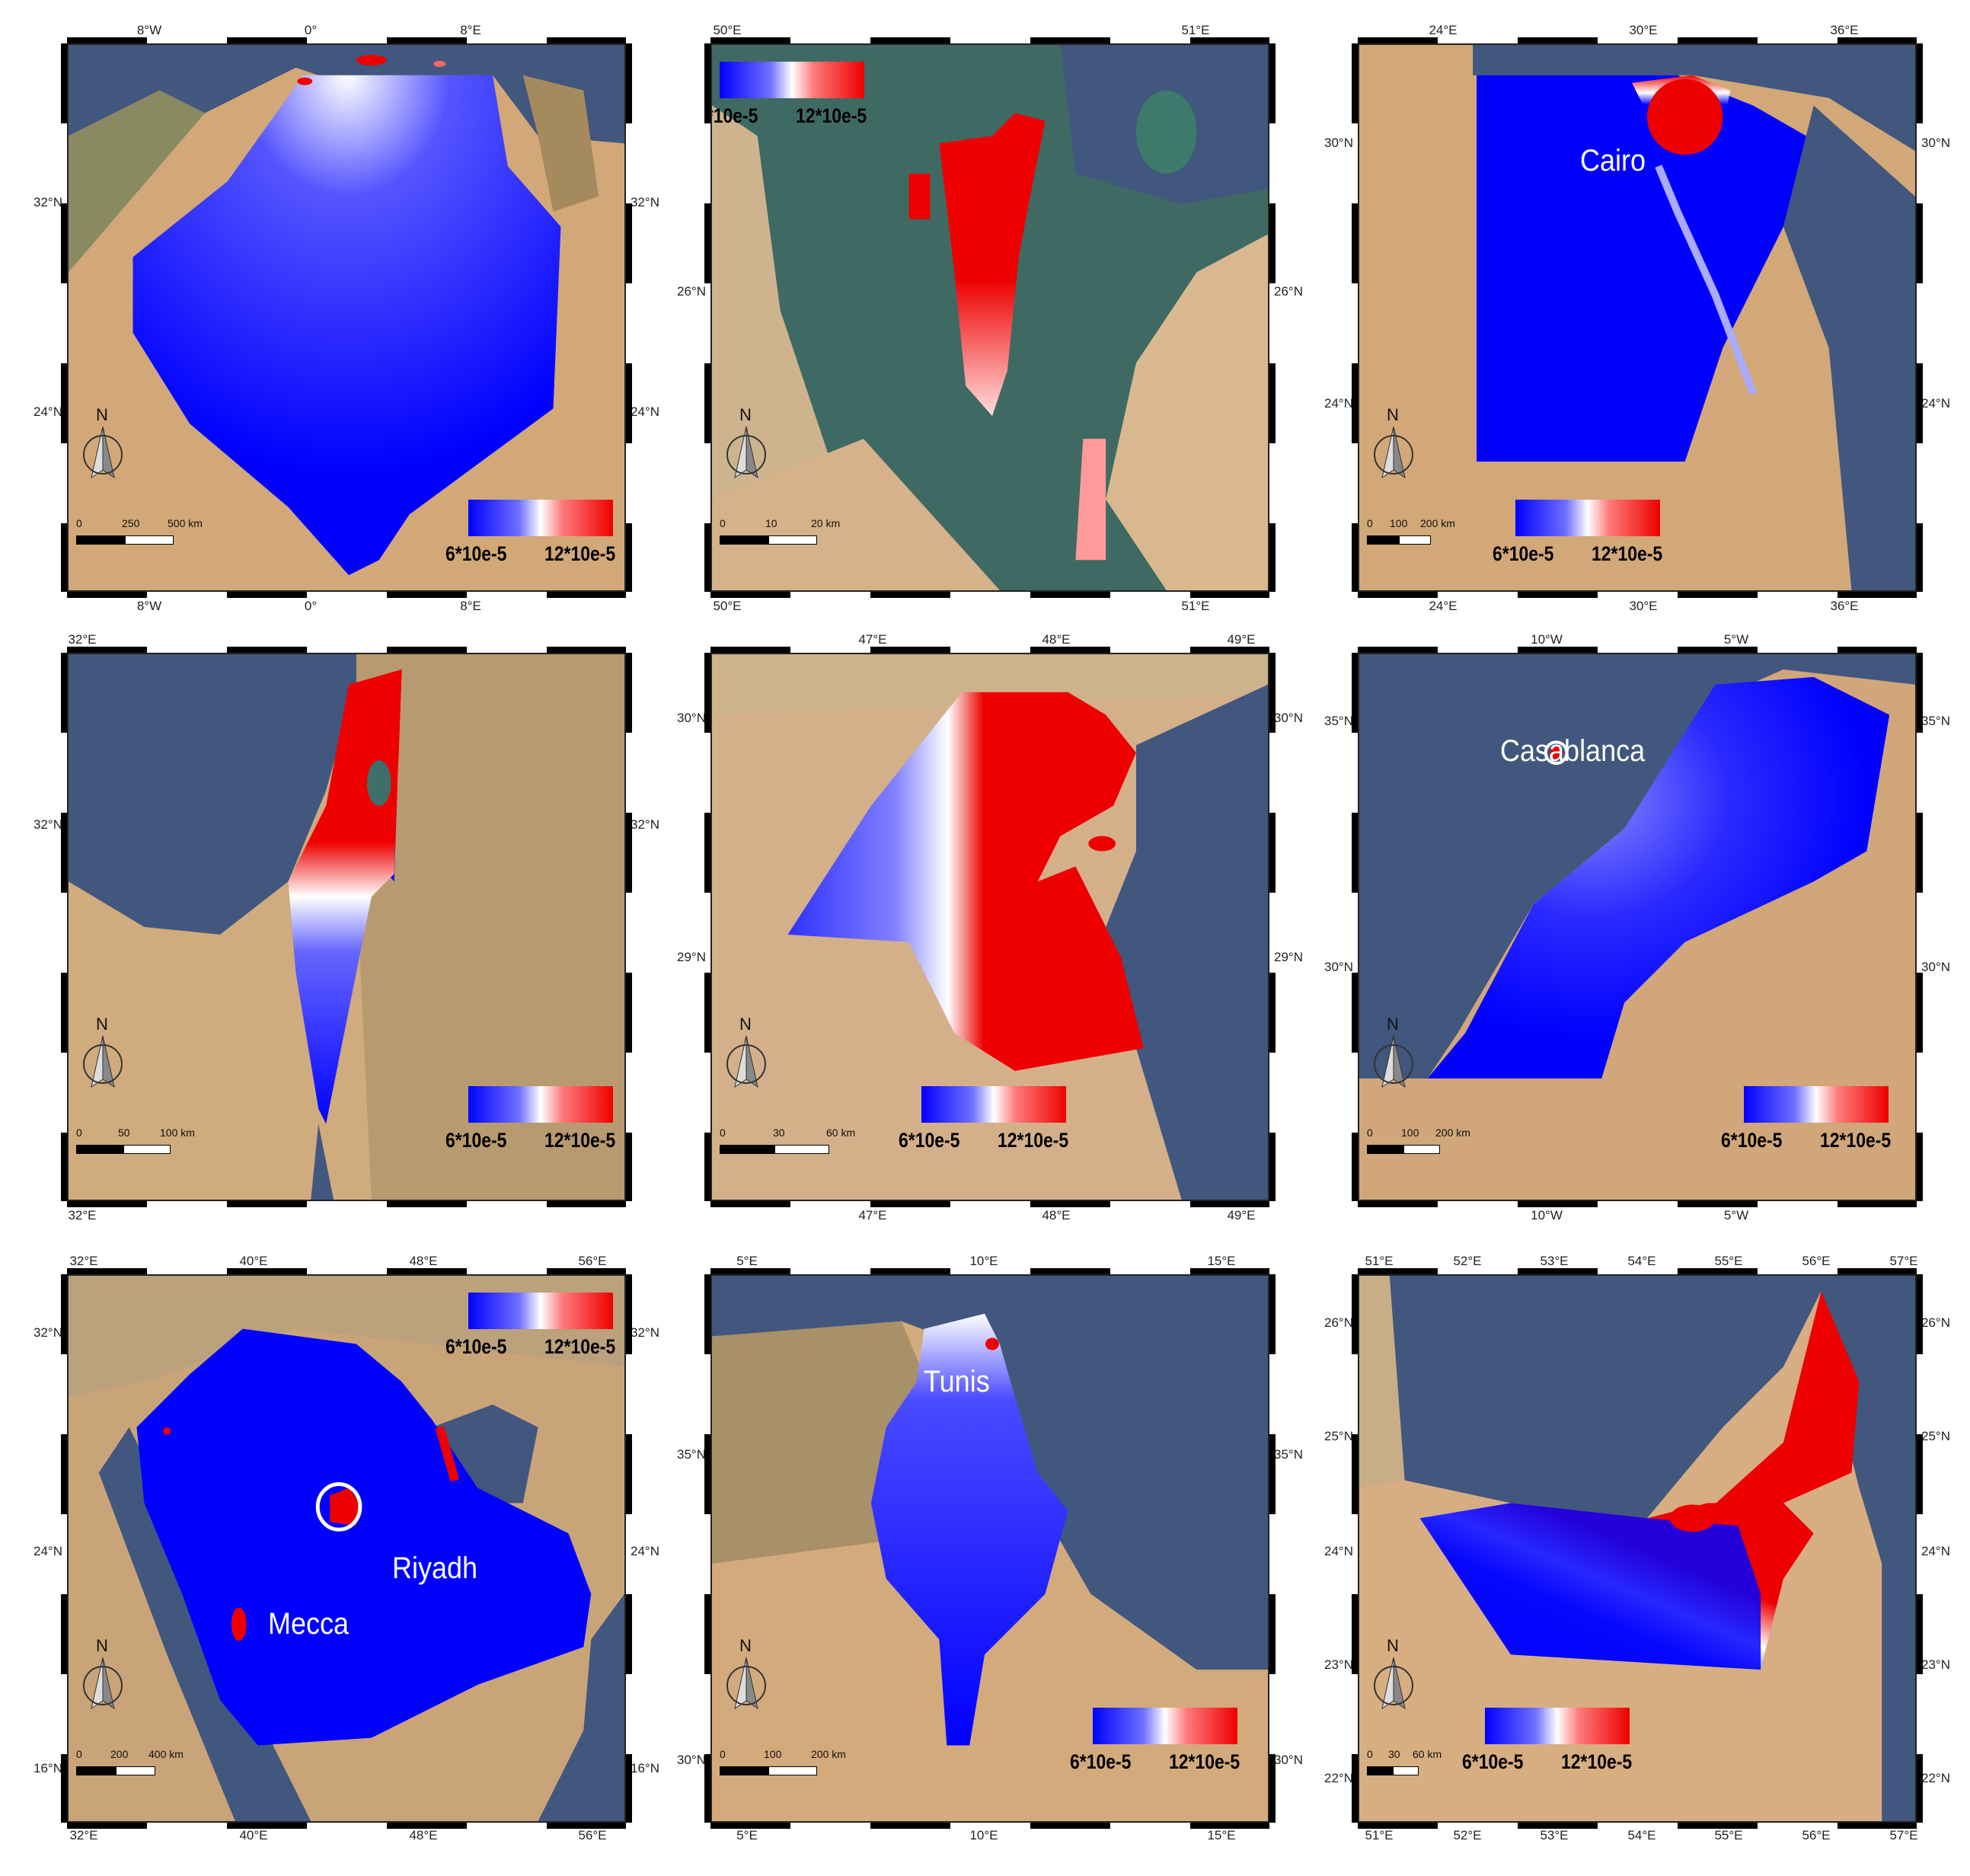 The height and width of the screenshot is (1876, 1970). I want to click on city-label-riyadh: Riyadh, so click(435, 1568).